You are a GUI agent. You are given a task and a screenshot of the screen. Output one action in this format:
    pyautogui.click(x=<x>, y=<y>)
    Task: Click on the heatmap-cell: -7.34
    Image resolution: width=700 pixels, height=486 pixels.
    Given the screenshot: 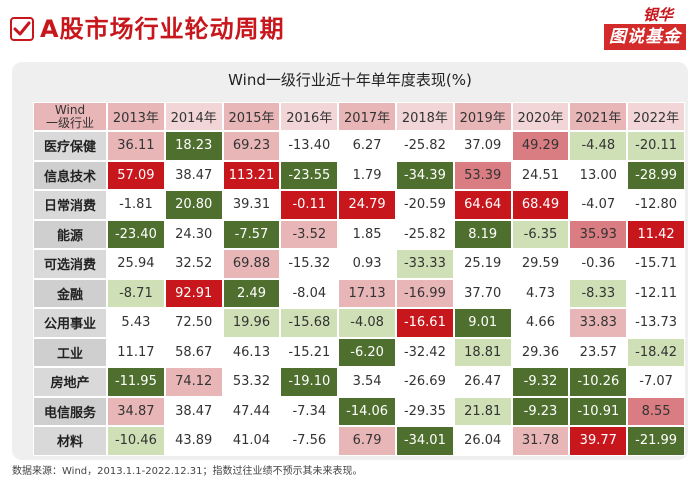 What is the action you would take?
    pyautogui.click(x=309, y=411)
    